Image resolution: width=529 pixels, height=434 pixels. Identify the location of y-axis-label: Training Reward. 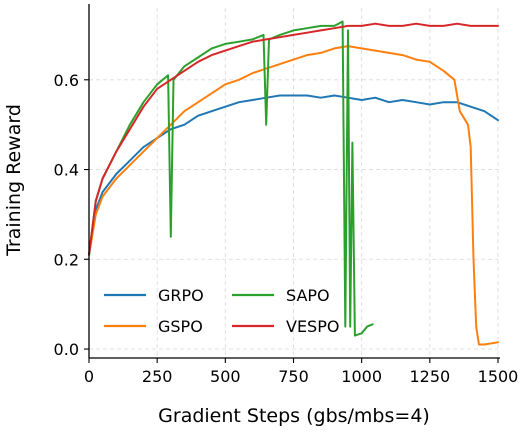
(14, 180).